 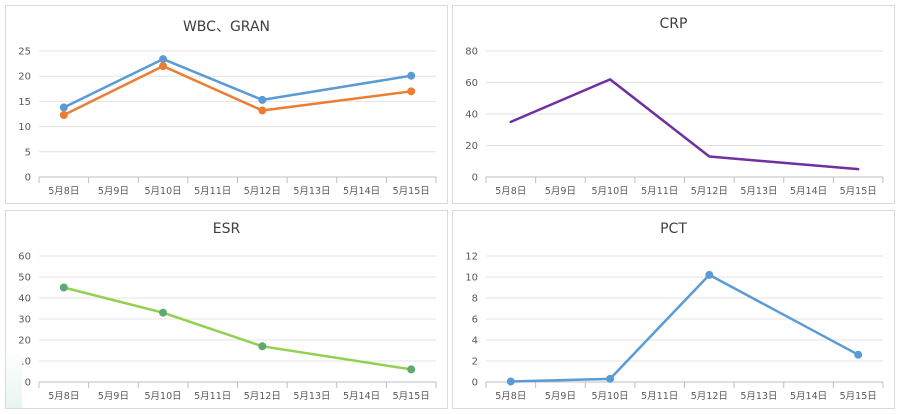 What do you see at coordinates (24, 278) in the screenshot?
I see `y-tick-label: 50` at bounding box center [24, 278].